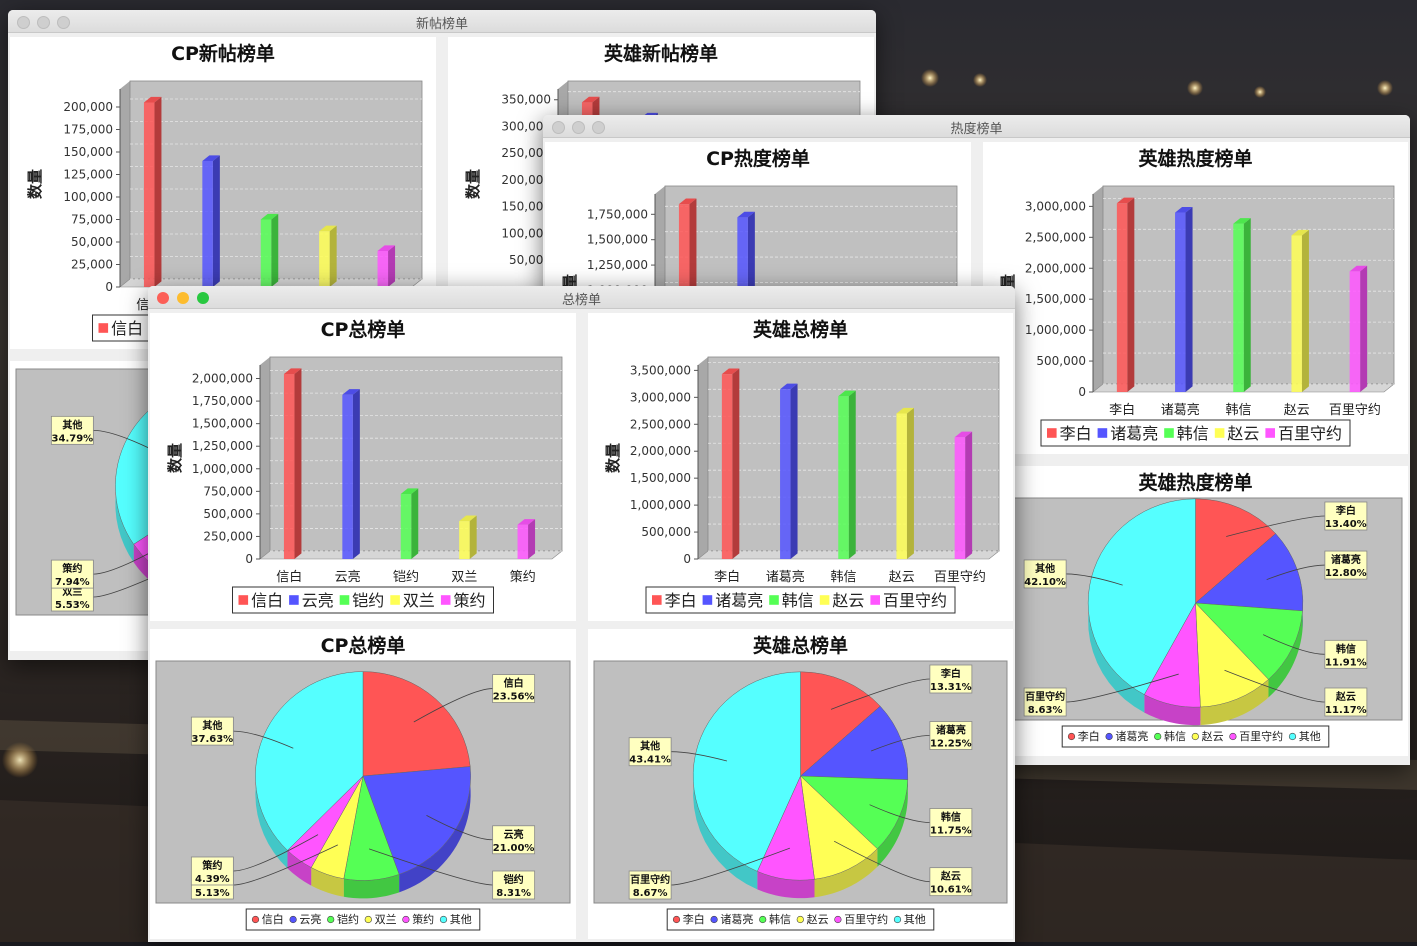 The height and width of the screenshot is (946, 1417). What do you see at coordinates (72, 605) in the screenshot?
I see `callout-pct: 5.53%` at bounding box center [72, 605].